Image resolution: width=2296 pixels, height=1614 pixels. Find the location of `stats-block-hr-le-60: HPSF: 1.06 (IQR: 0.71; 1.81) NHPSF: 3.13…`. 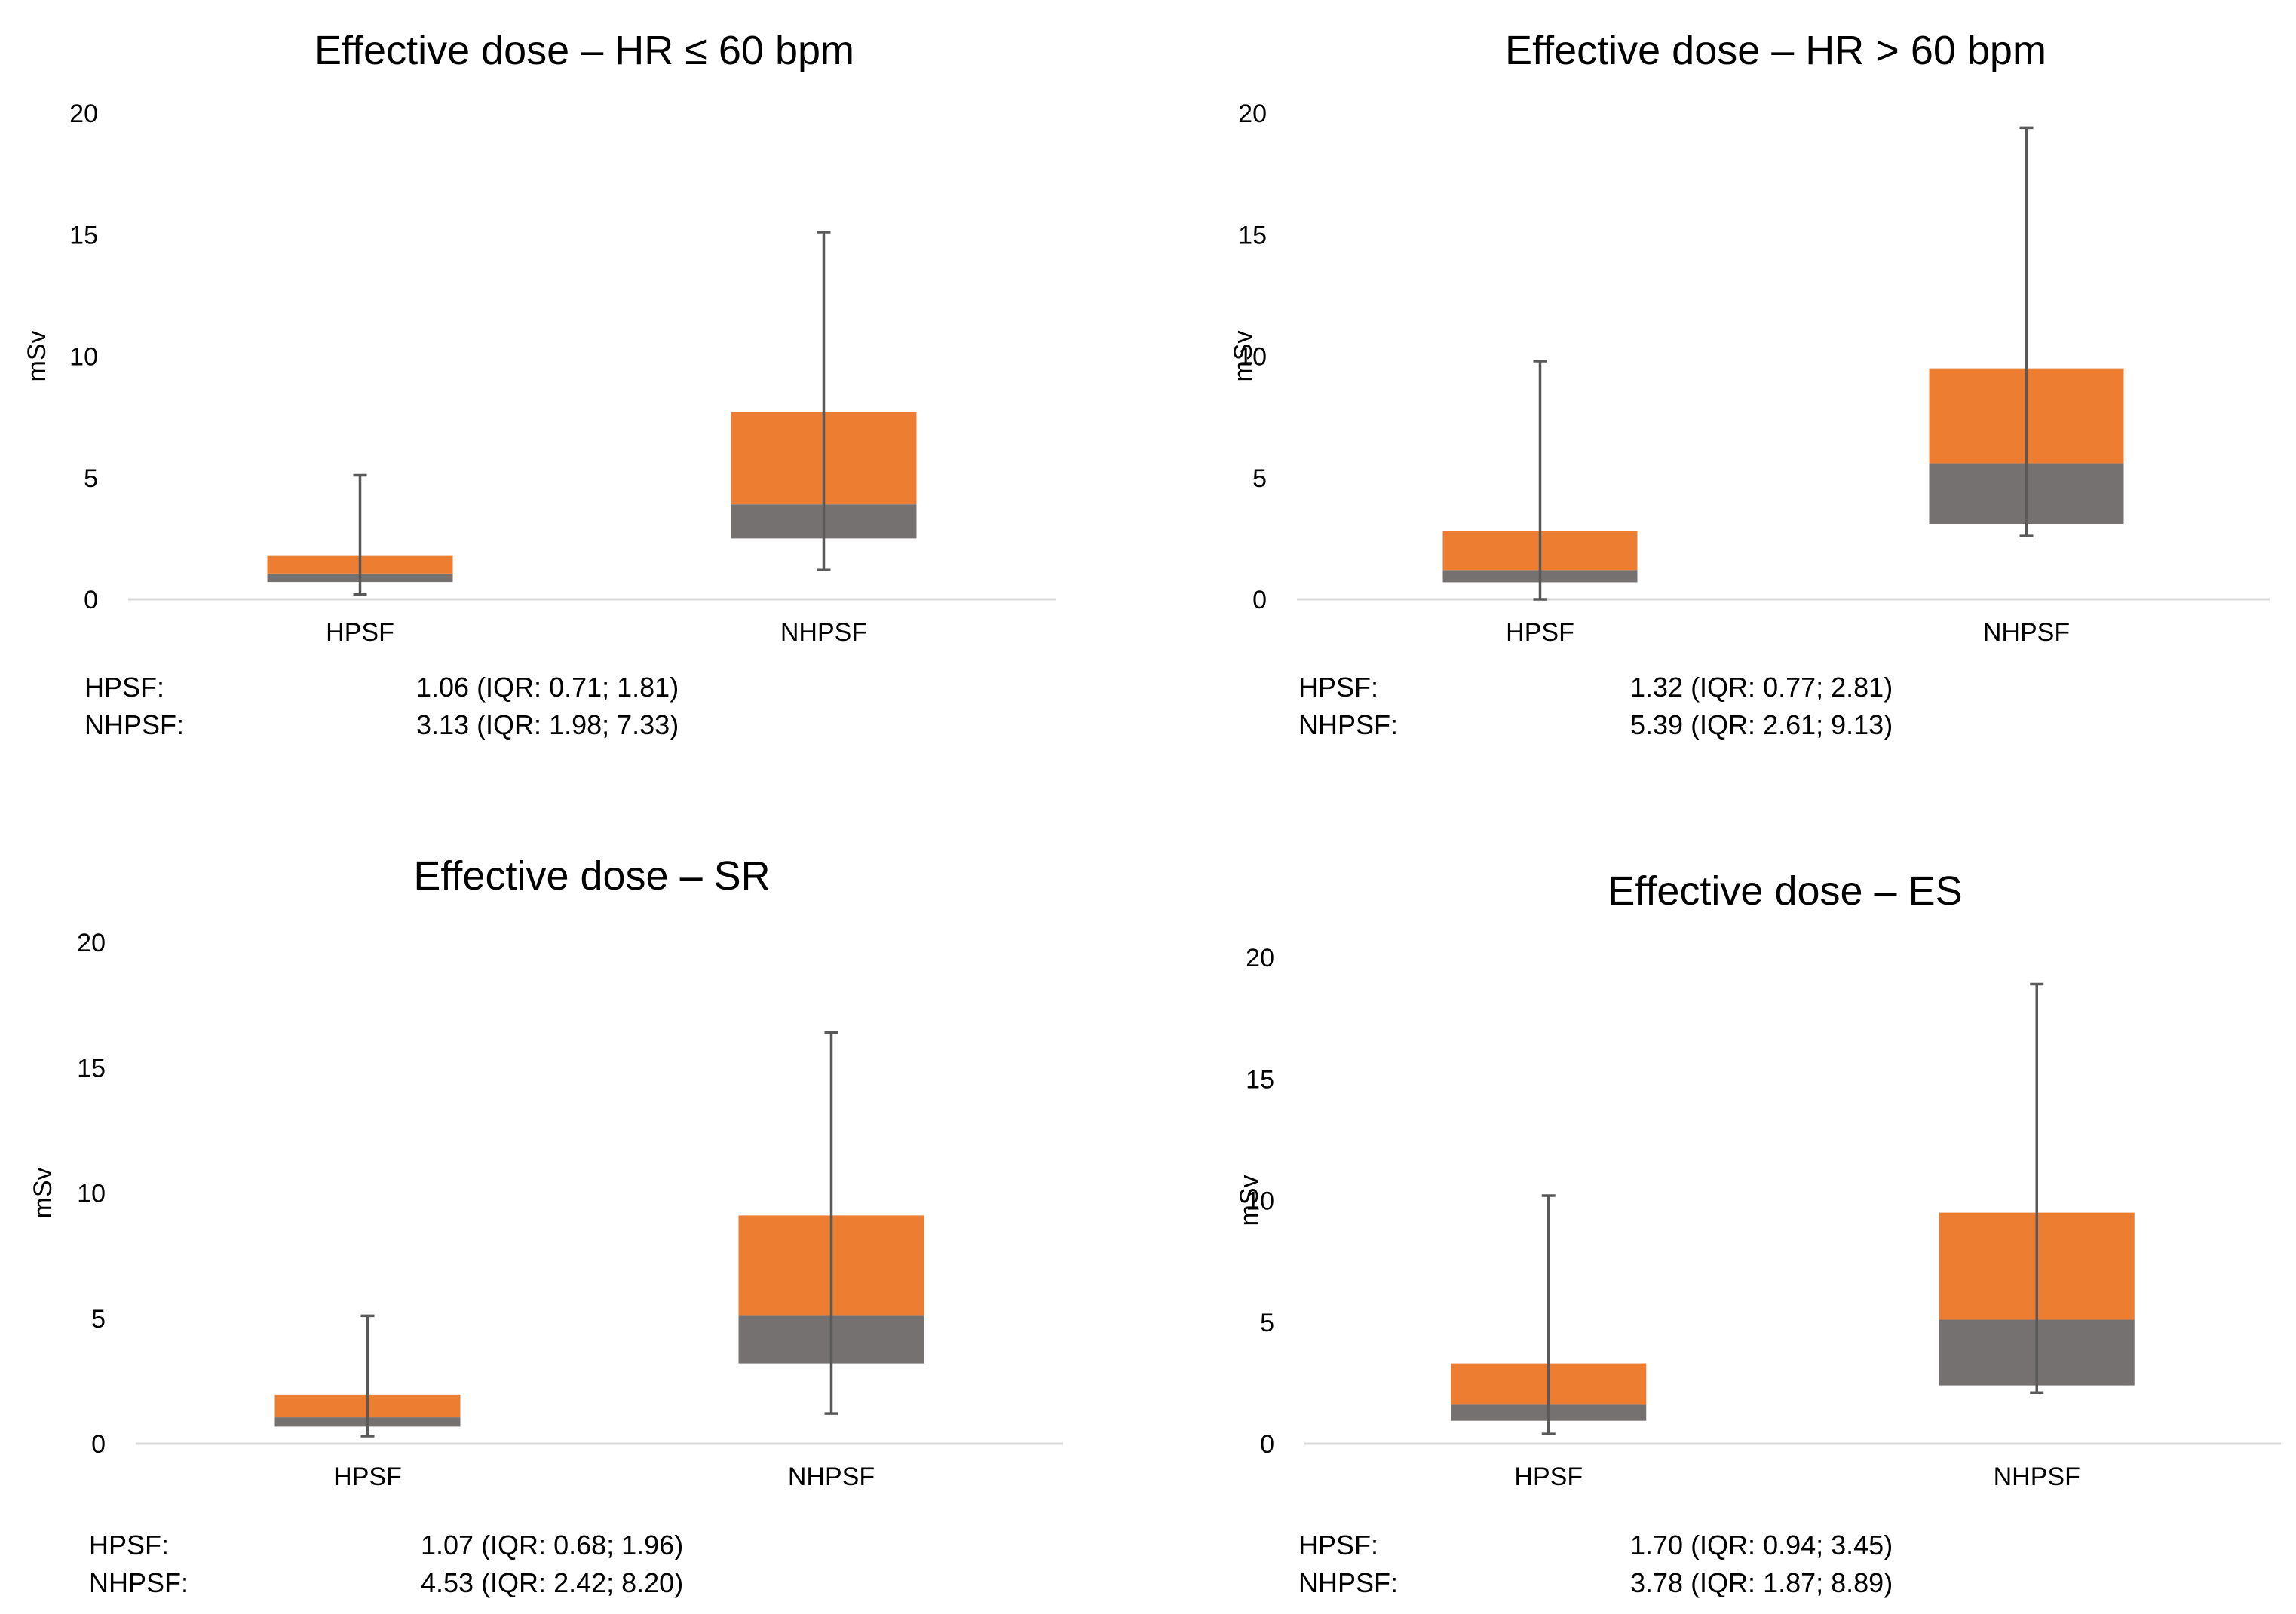

stats-block-hr-le-60: HPSF: 1.06 (IQR: 0.71; 1.81) NHPSF: 3.13… is located at coordinates (499, 706).